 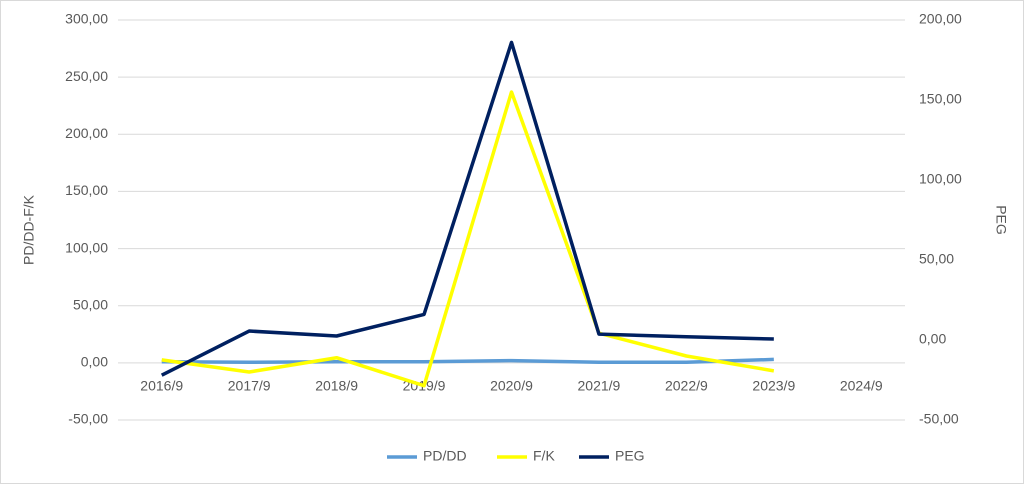 I want to click on y-axis-label: PD/DD-F/K, so click(x=29, y=229).